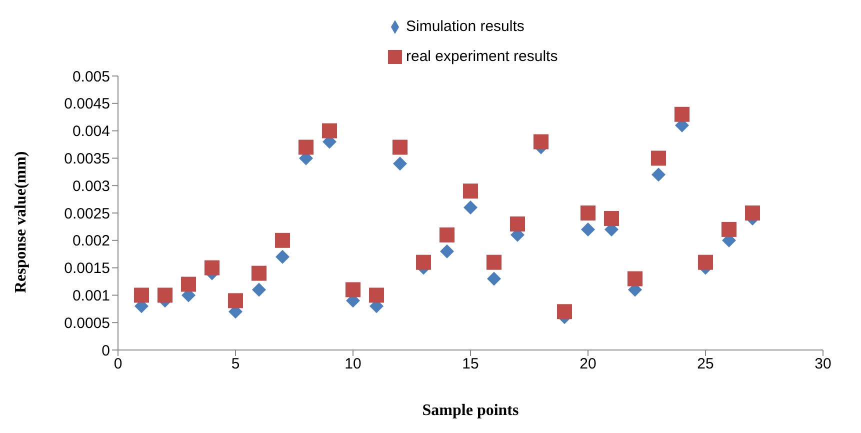  What do you see at coordinates (91, 296) in the screenshot?
I see `y-tick-label: 0.001` at bounding box center [91, 296].